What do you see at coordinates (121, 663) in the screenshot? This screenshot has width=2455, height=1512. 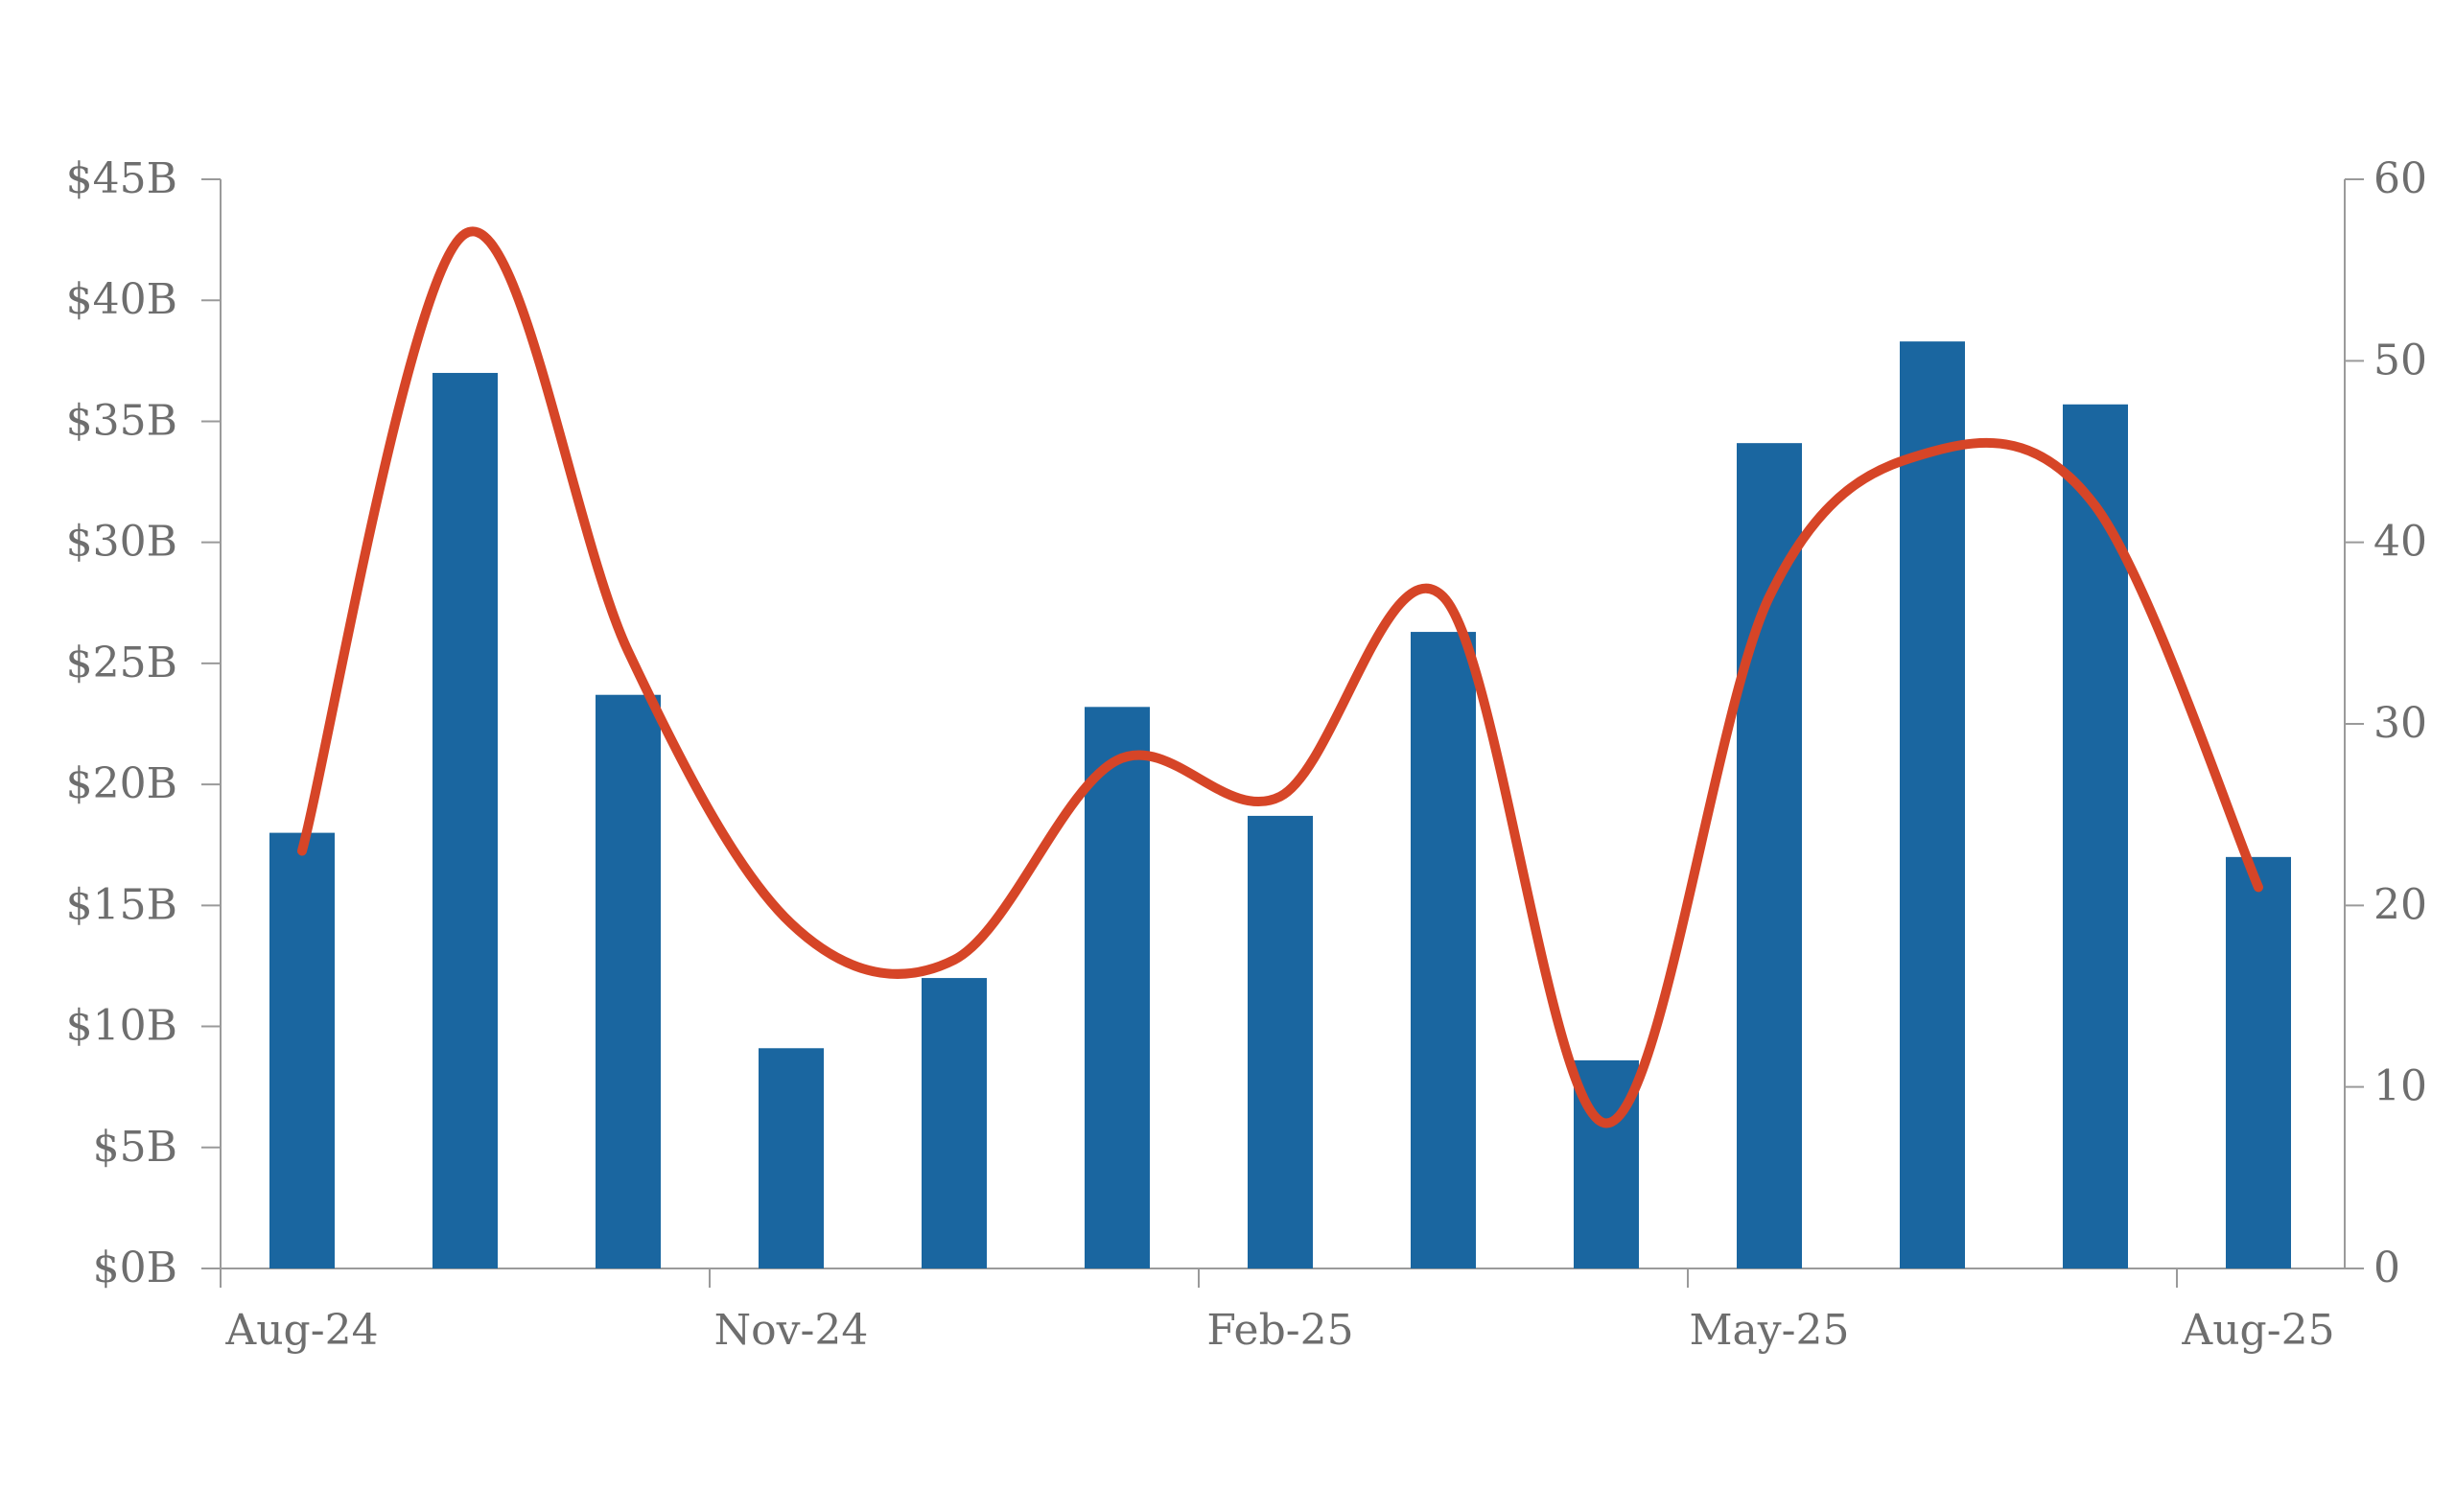 I see `y-left-tick-label: $25B` at bounding box center [121, 663].